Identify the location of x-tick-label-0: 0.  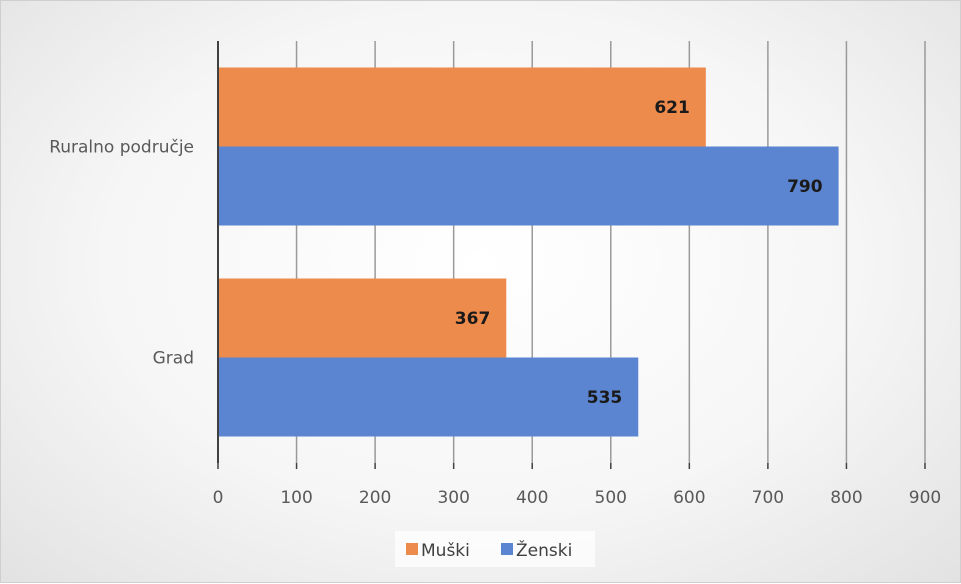
(218, 498).